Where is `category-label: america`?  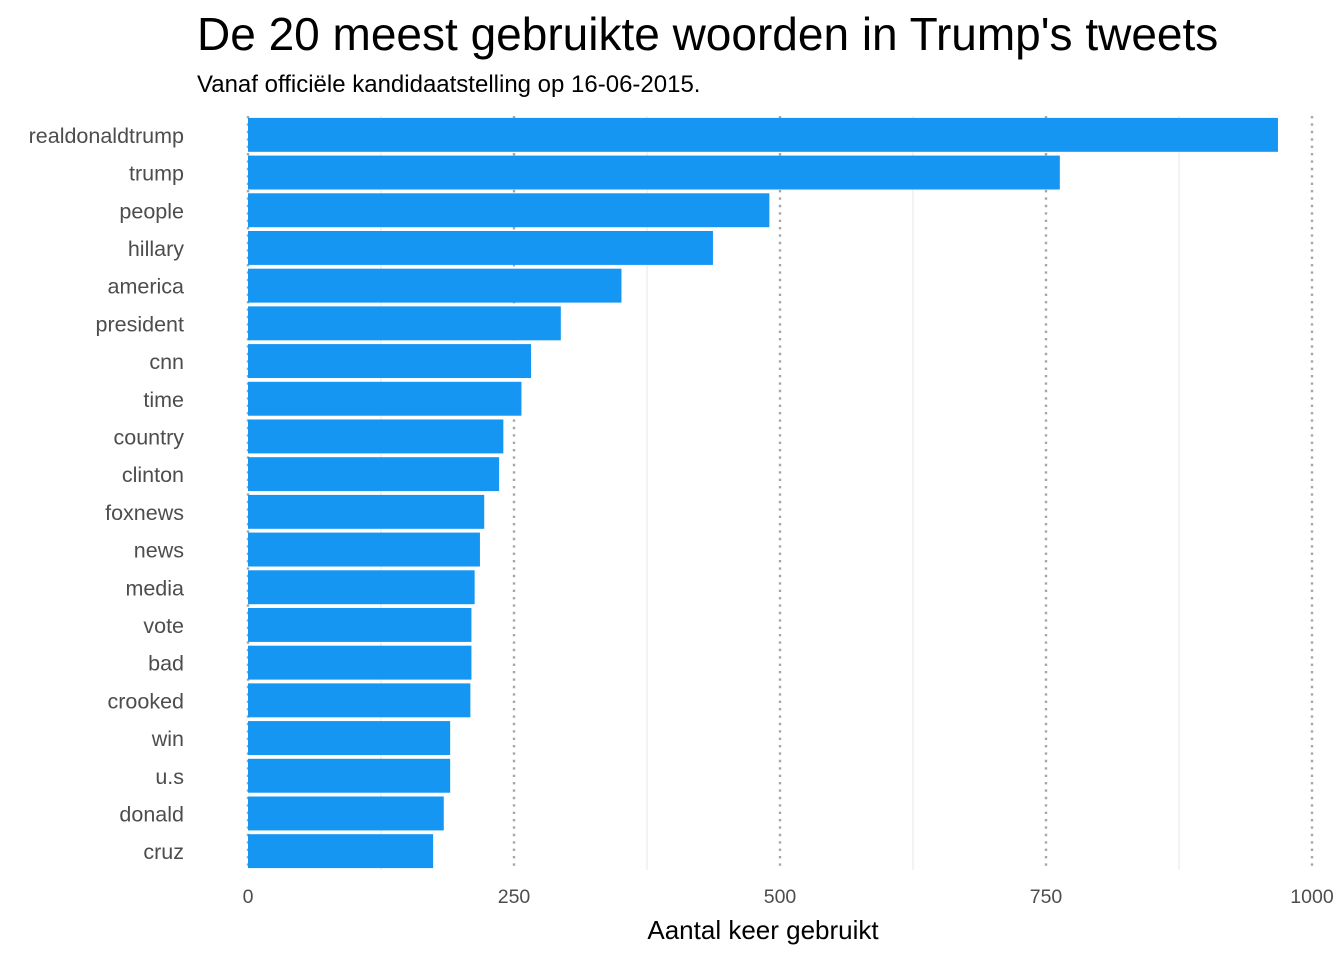
category-label: america is located at coordinates (146, 287).